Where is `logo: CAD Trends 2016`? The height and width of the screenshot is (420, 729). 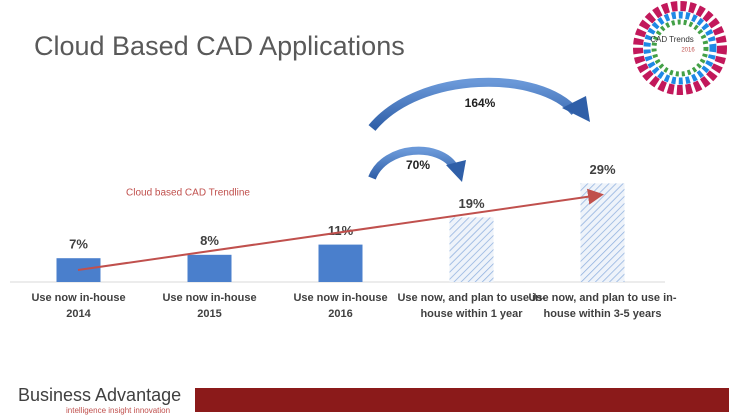
logo: CAD Trends 2016 is located at coordinates (680, 48).